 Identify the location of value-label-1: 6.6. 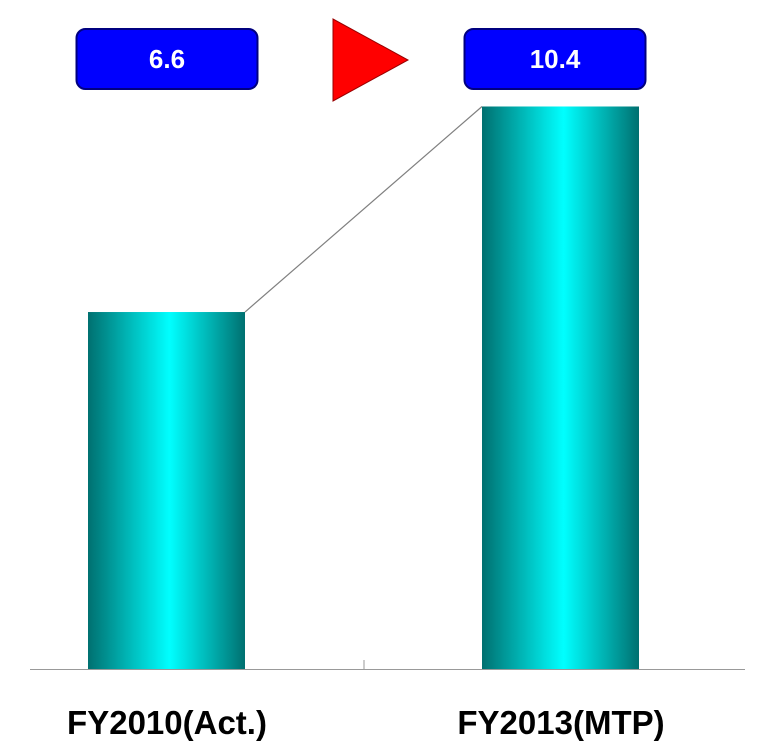
(167, 59).